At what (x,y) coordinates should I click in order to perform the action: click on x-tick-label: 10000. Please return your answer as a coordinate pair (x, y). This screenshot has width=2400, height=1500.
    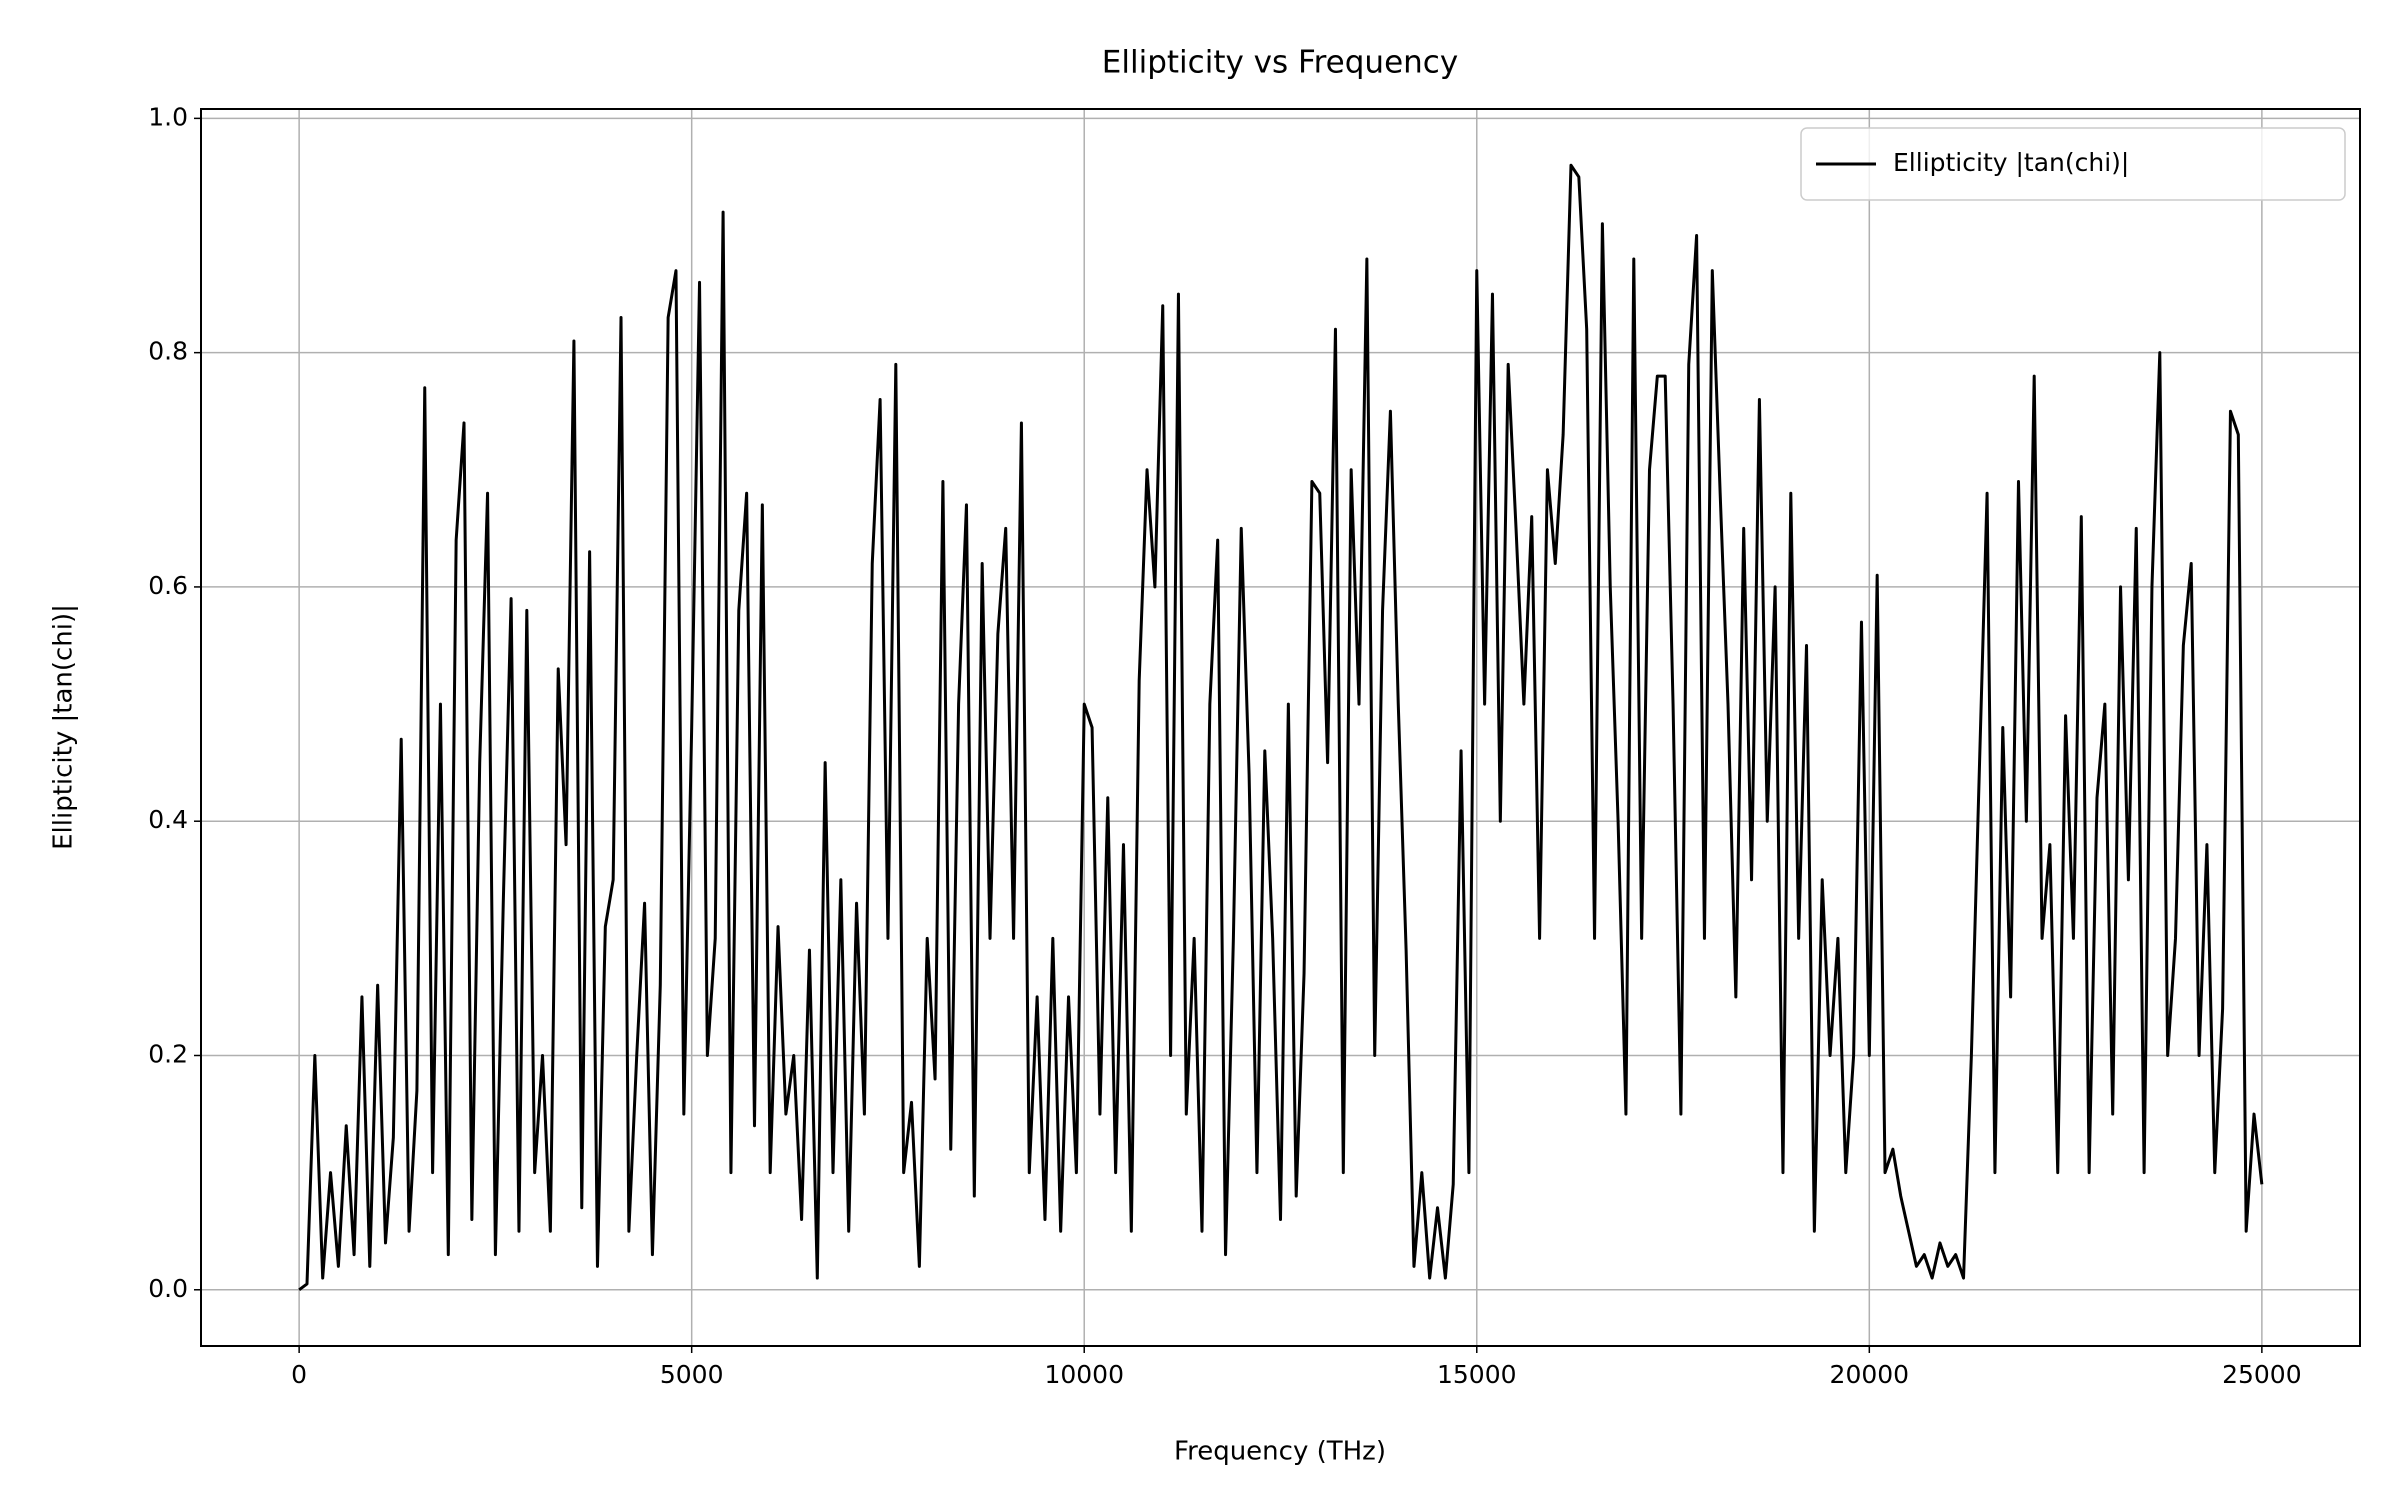
    Looking at the image, I should click on (1084, 1374).